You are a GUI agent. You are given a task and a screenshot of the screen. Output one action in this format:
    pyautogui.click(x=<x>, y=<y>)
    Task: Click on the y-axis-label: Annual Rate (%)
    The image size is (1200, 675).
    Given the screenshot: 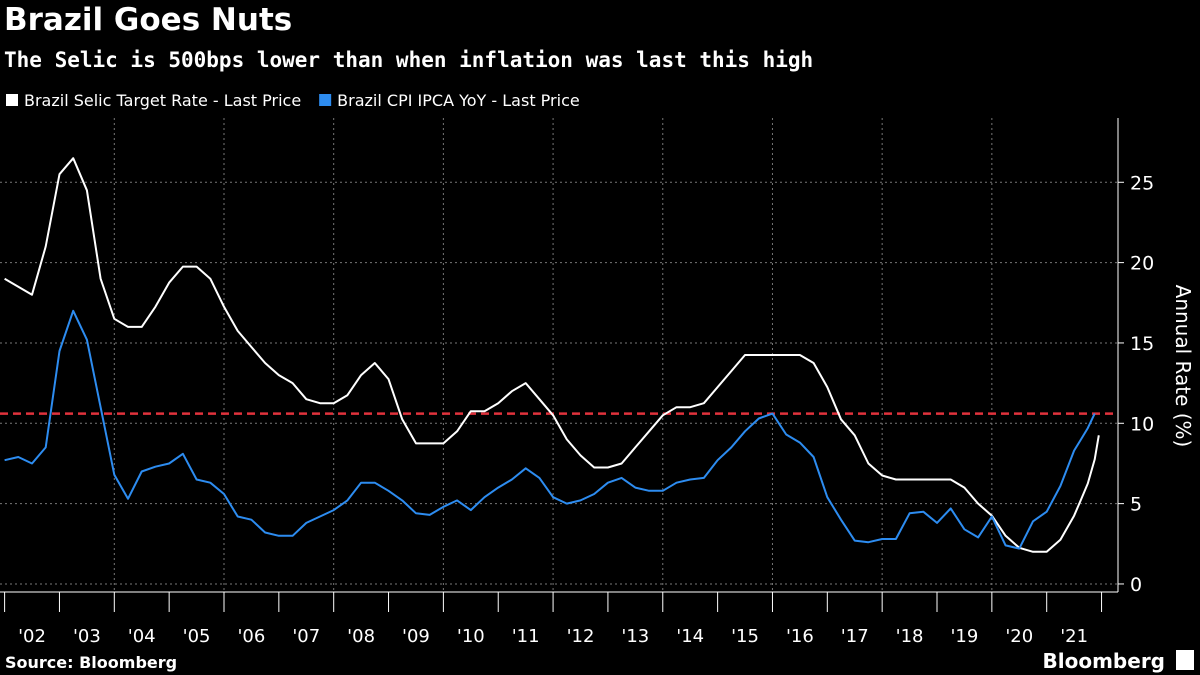 What is the action you would take?
    pyautogui.click(x=1183, y=366)
    